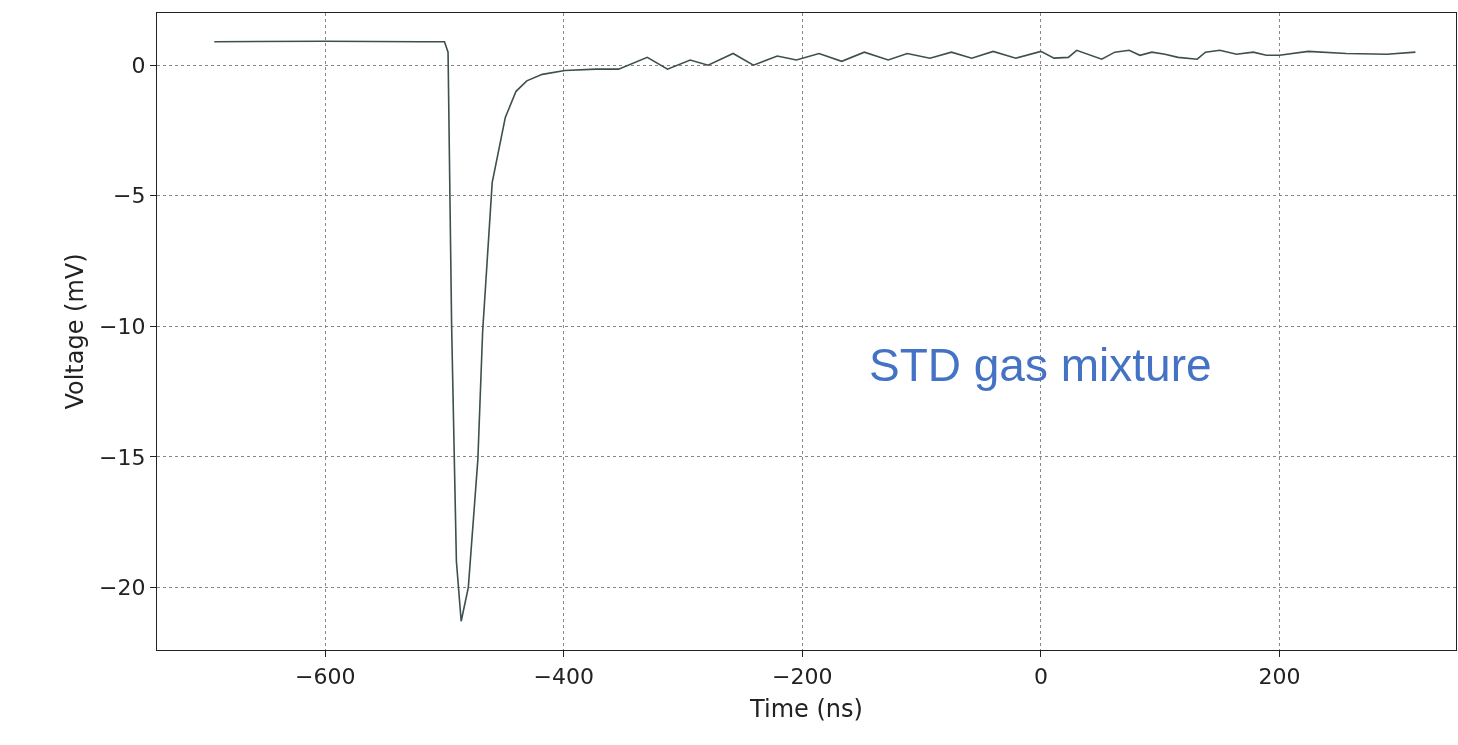 This screenshot has height=745, width=1458. What do you see at coordinates (122, 588) in the screenshot?
I see `y-tick-label: −20` at bounding box center [122, 588].